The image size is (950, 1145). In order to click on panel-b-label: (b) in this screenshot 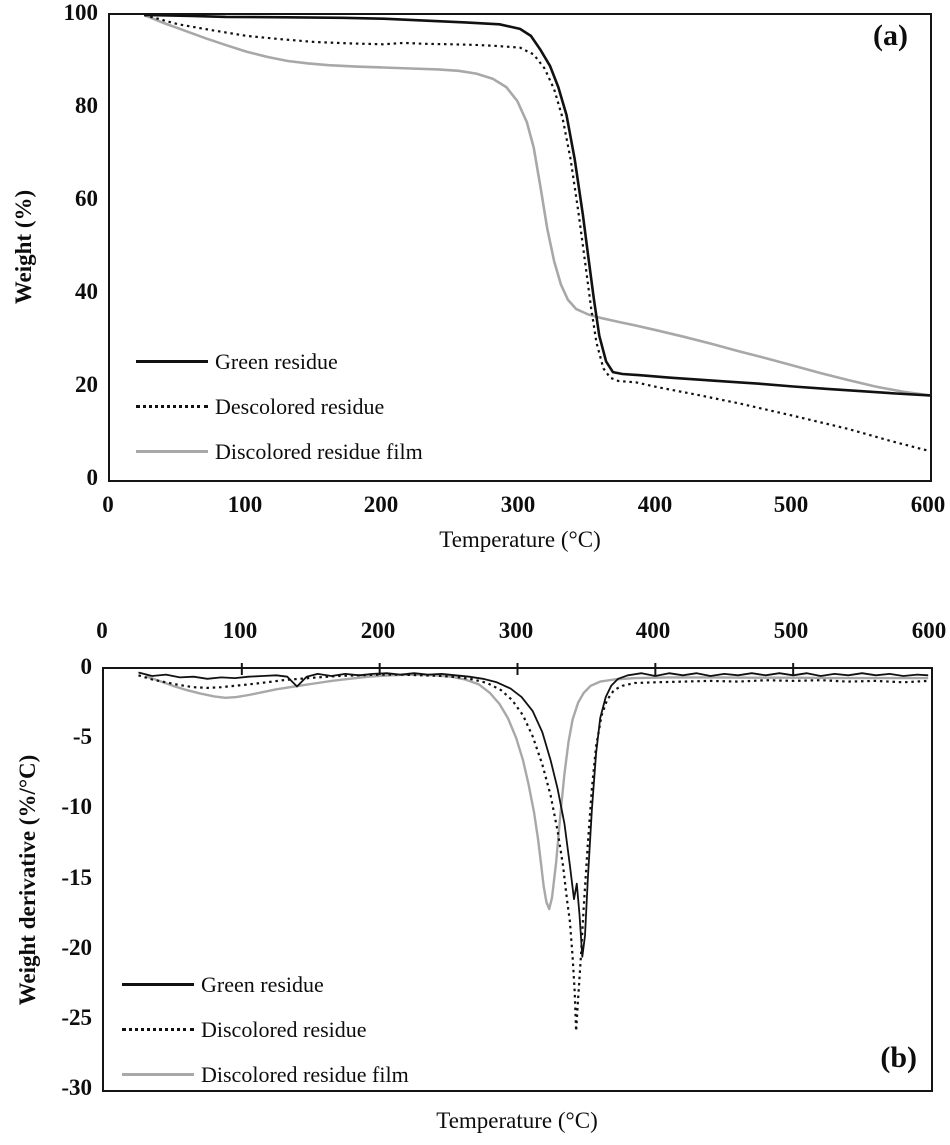, I will do `click(898, 1057)`.